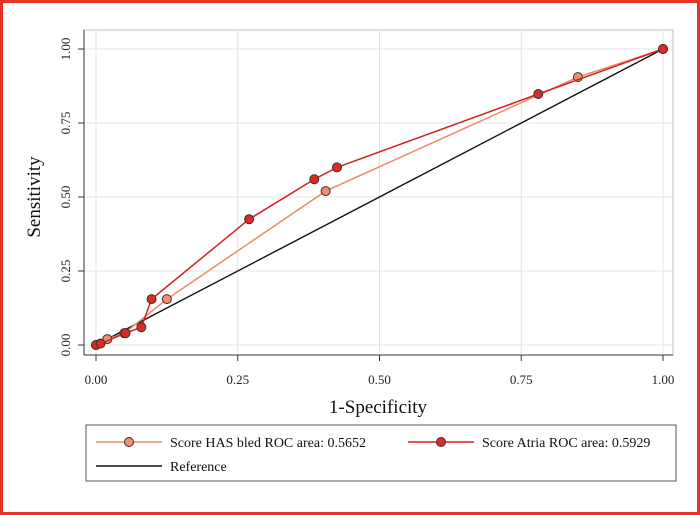 The image size is (700, 515). I want to click on legend-box, so click(381, 453).